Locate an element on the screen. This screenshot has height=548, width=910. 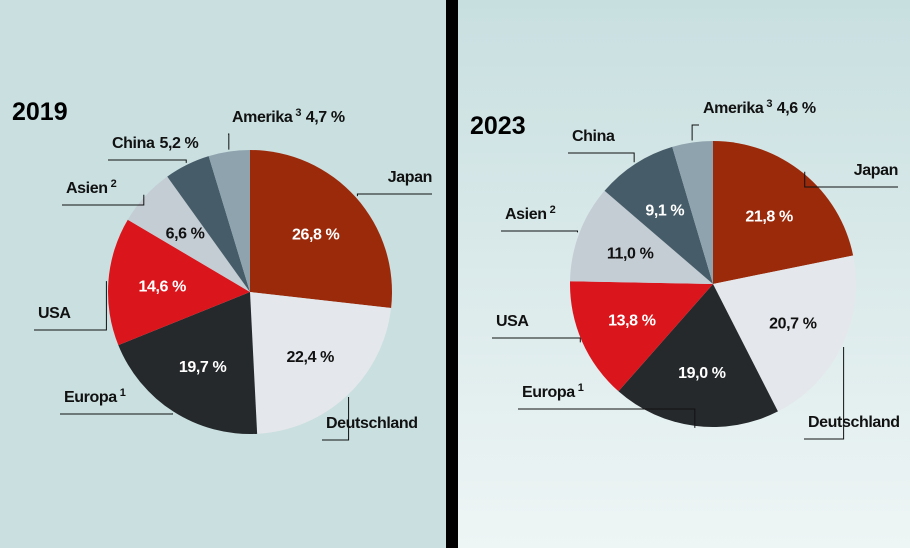
value-label: 20,7 % is located at coordinates (793, 324).